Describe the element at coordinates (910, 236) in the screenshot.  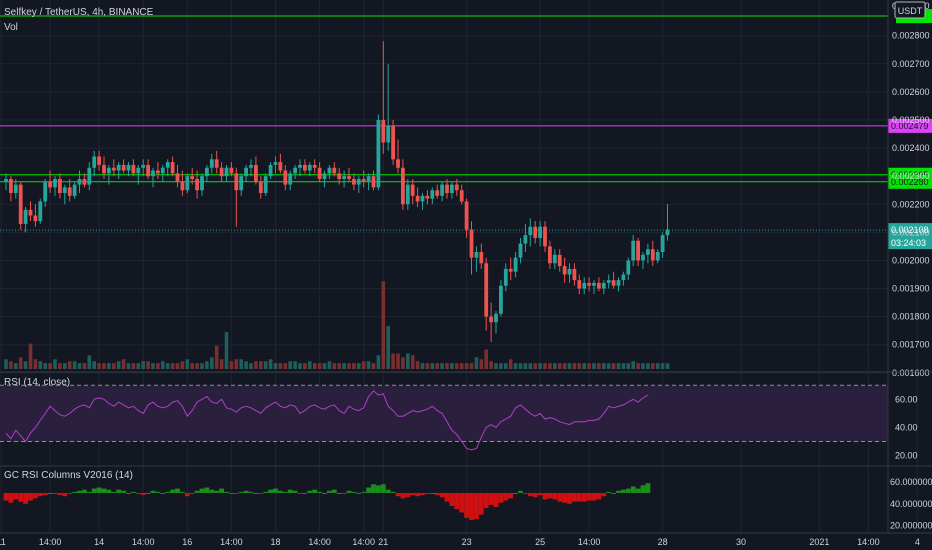
I see `last-price-tag` at that location.